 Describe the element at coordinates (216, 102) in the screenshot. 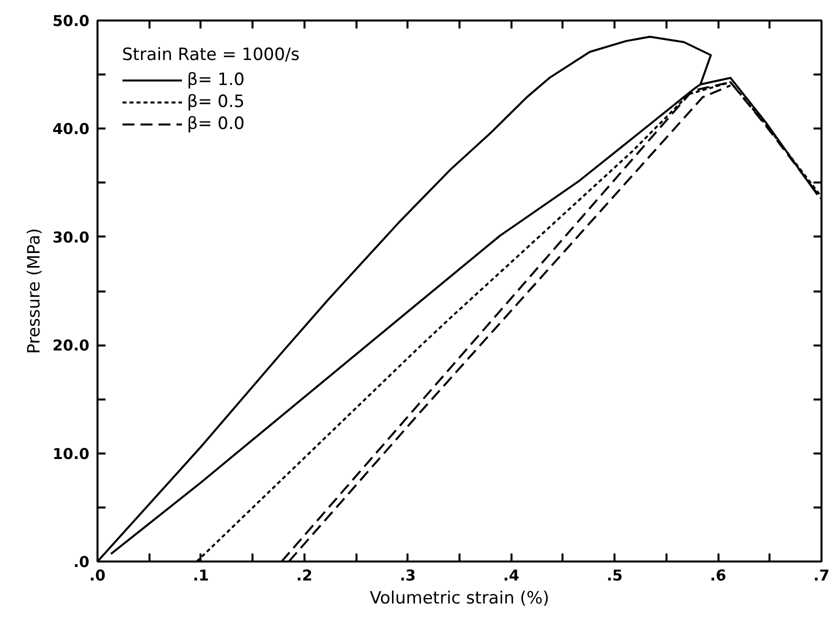

I see `legend-label: β= 0.5` at that location.